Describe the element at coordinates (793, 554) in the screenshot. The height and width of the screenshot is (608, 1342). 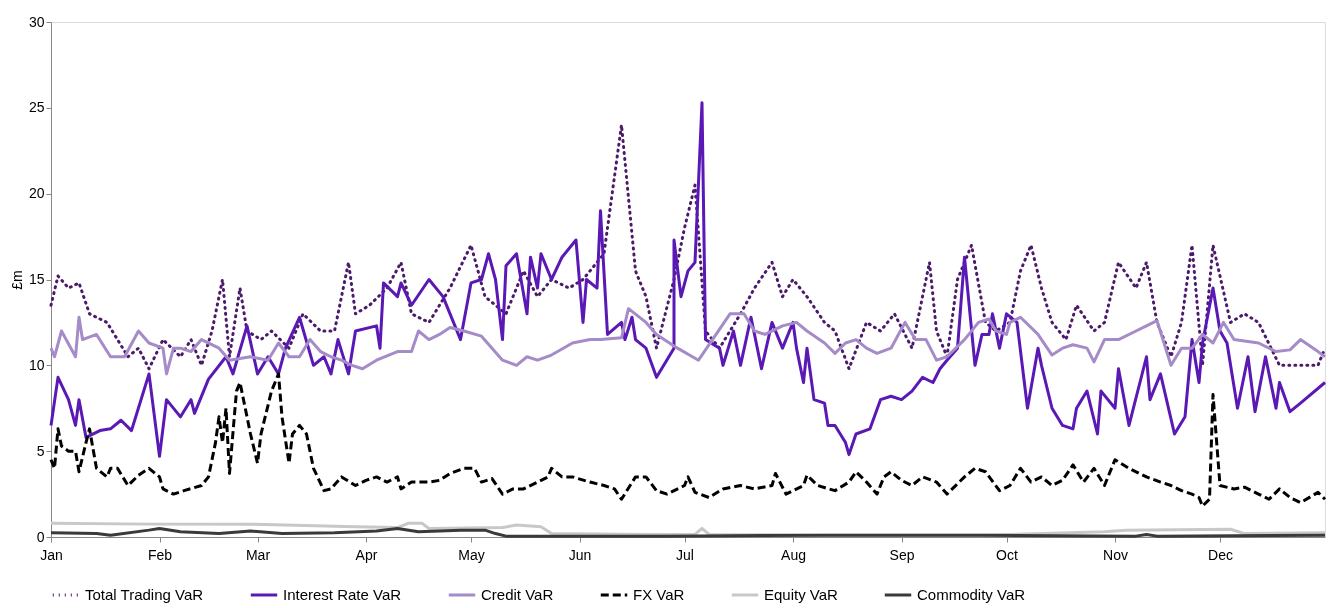
I see `x-tick-label: Aug` at that location.